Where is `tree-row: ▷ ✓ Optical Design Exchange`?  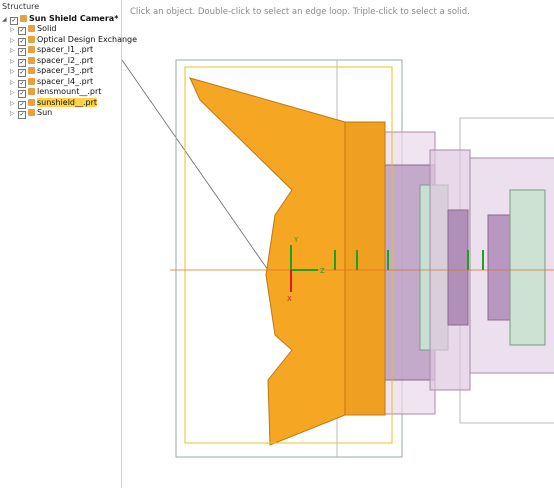
tree-row: ▷ ✓ Optical Design Exchange is located at coordinates (73, 40).